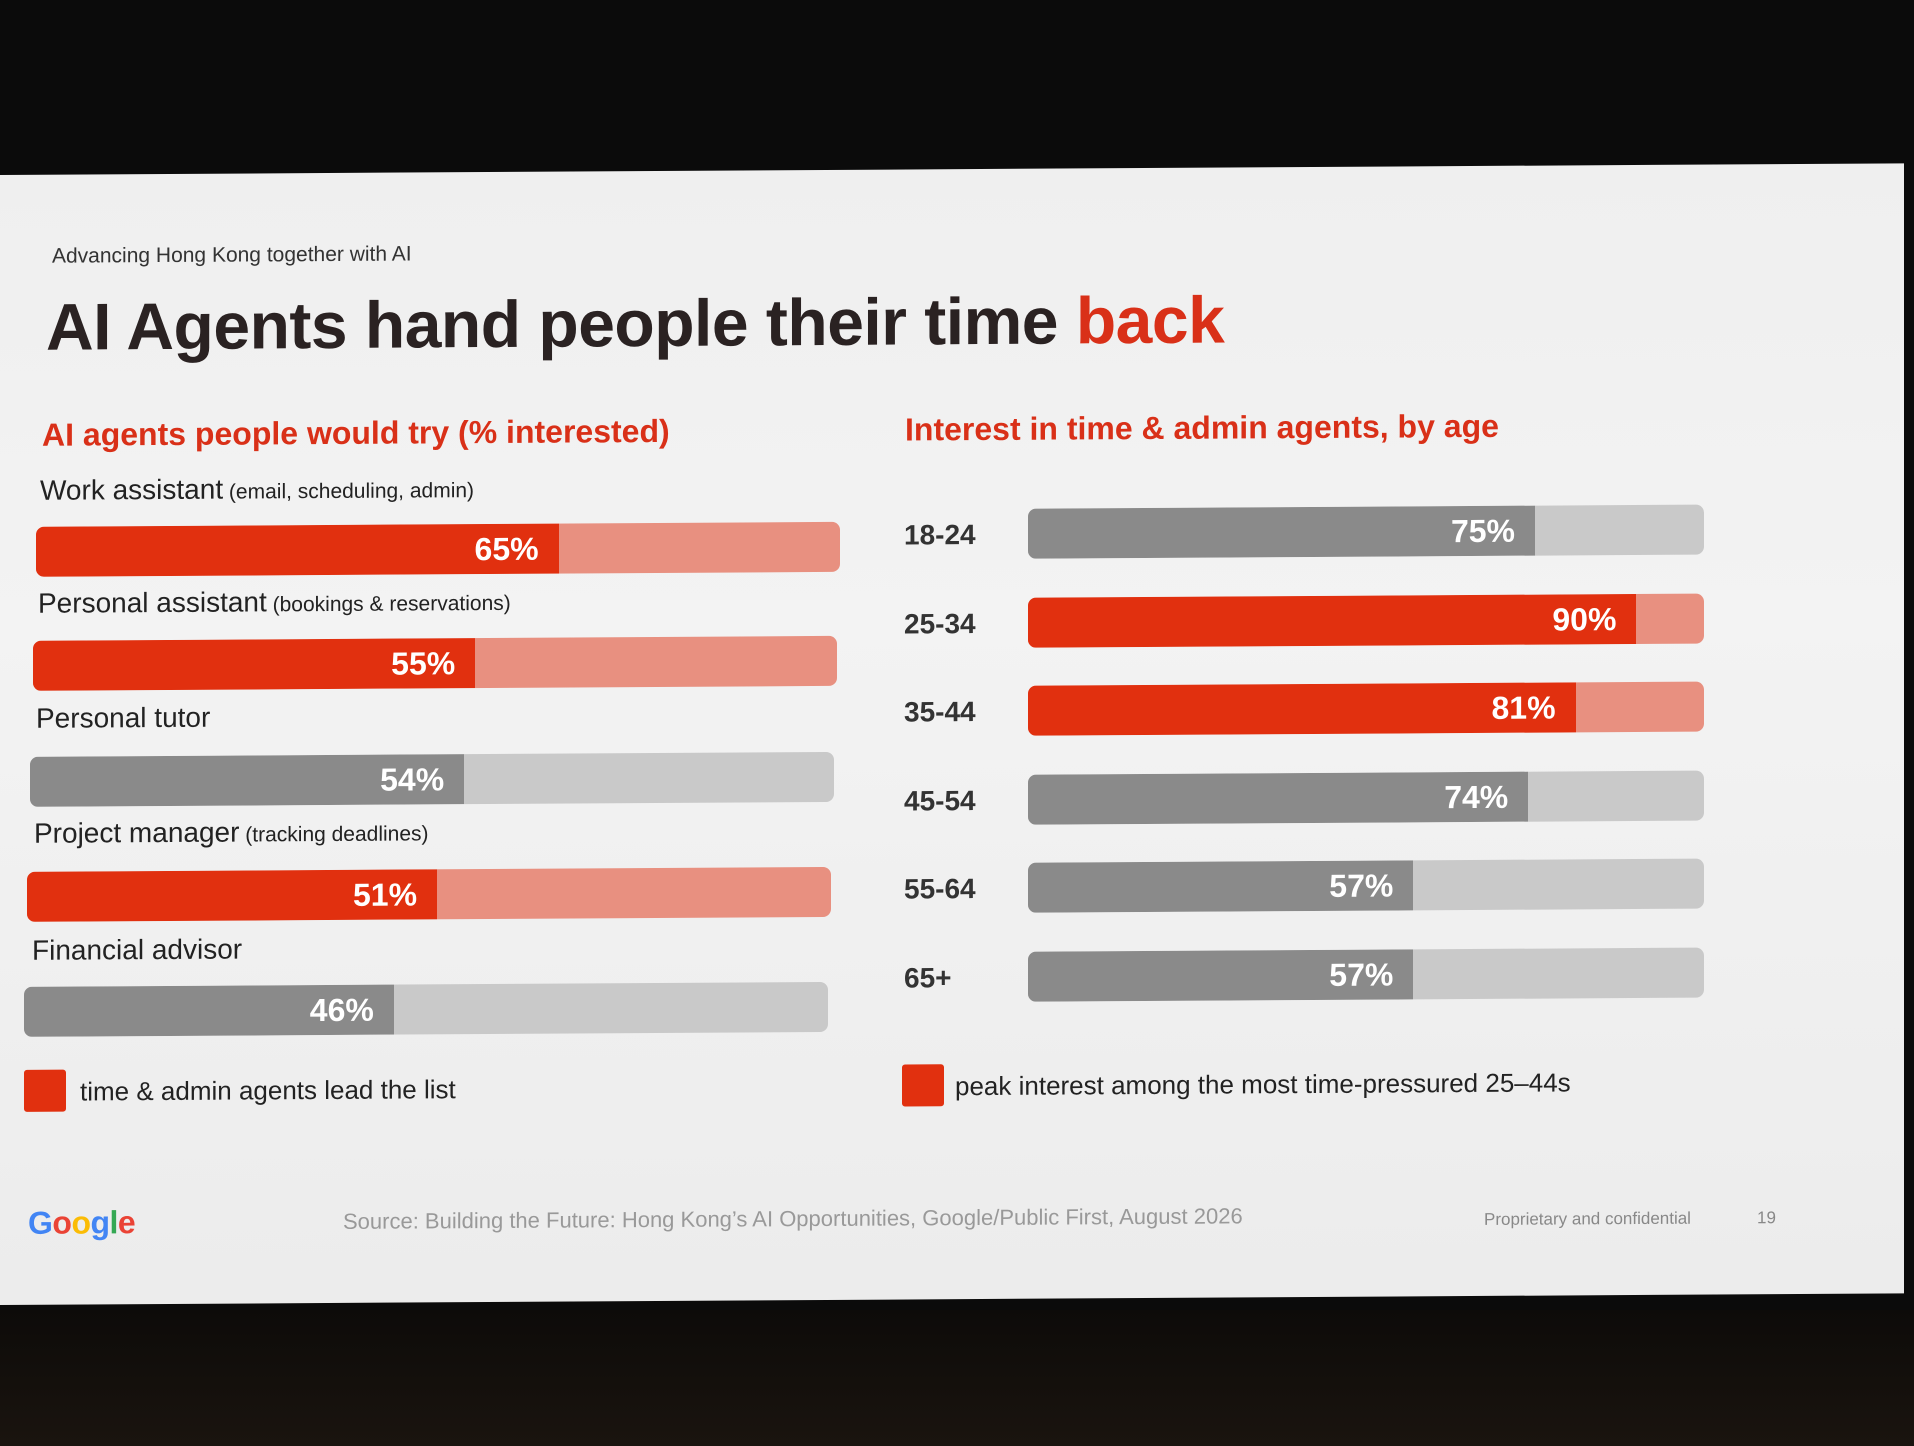 The image size is (1914, 1446). Describe the element at coordinates (1584, 619) in the screenshot. I see `bar-value-label: 90%` at that location.